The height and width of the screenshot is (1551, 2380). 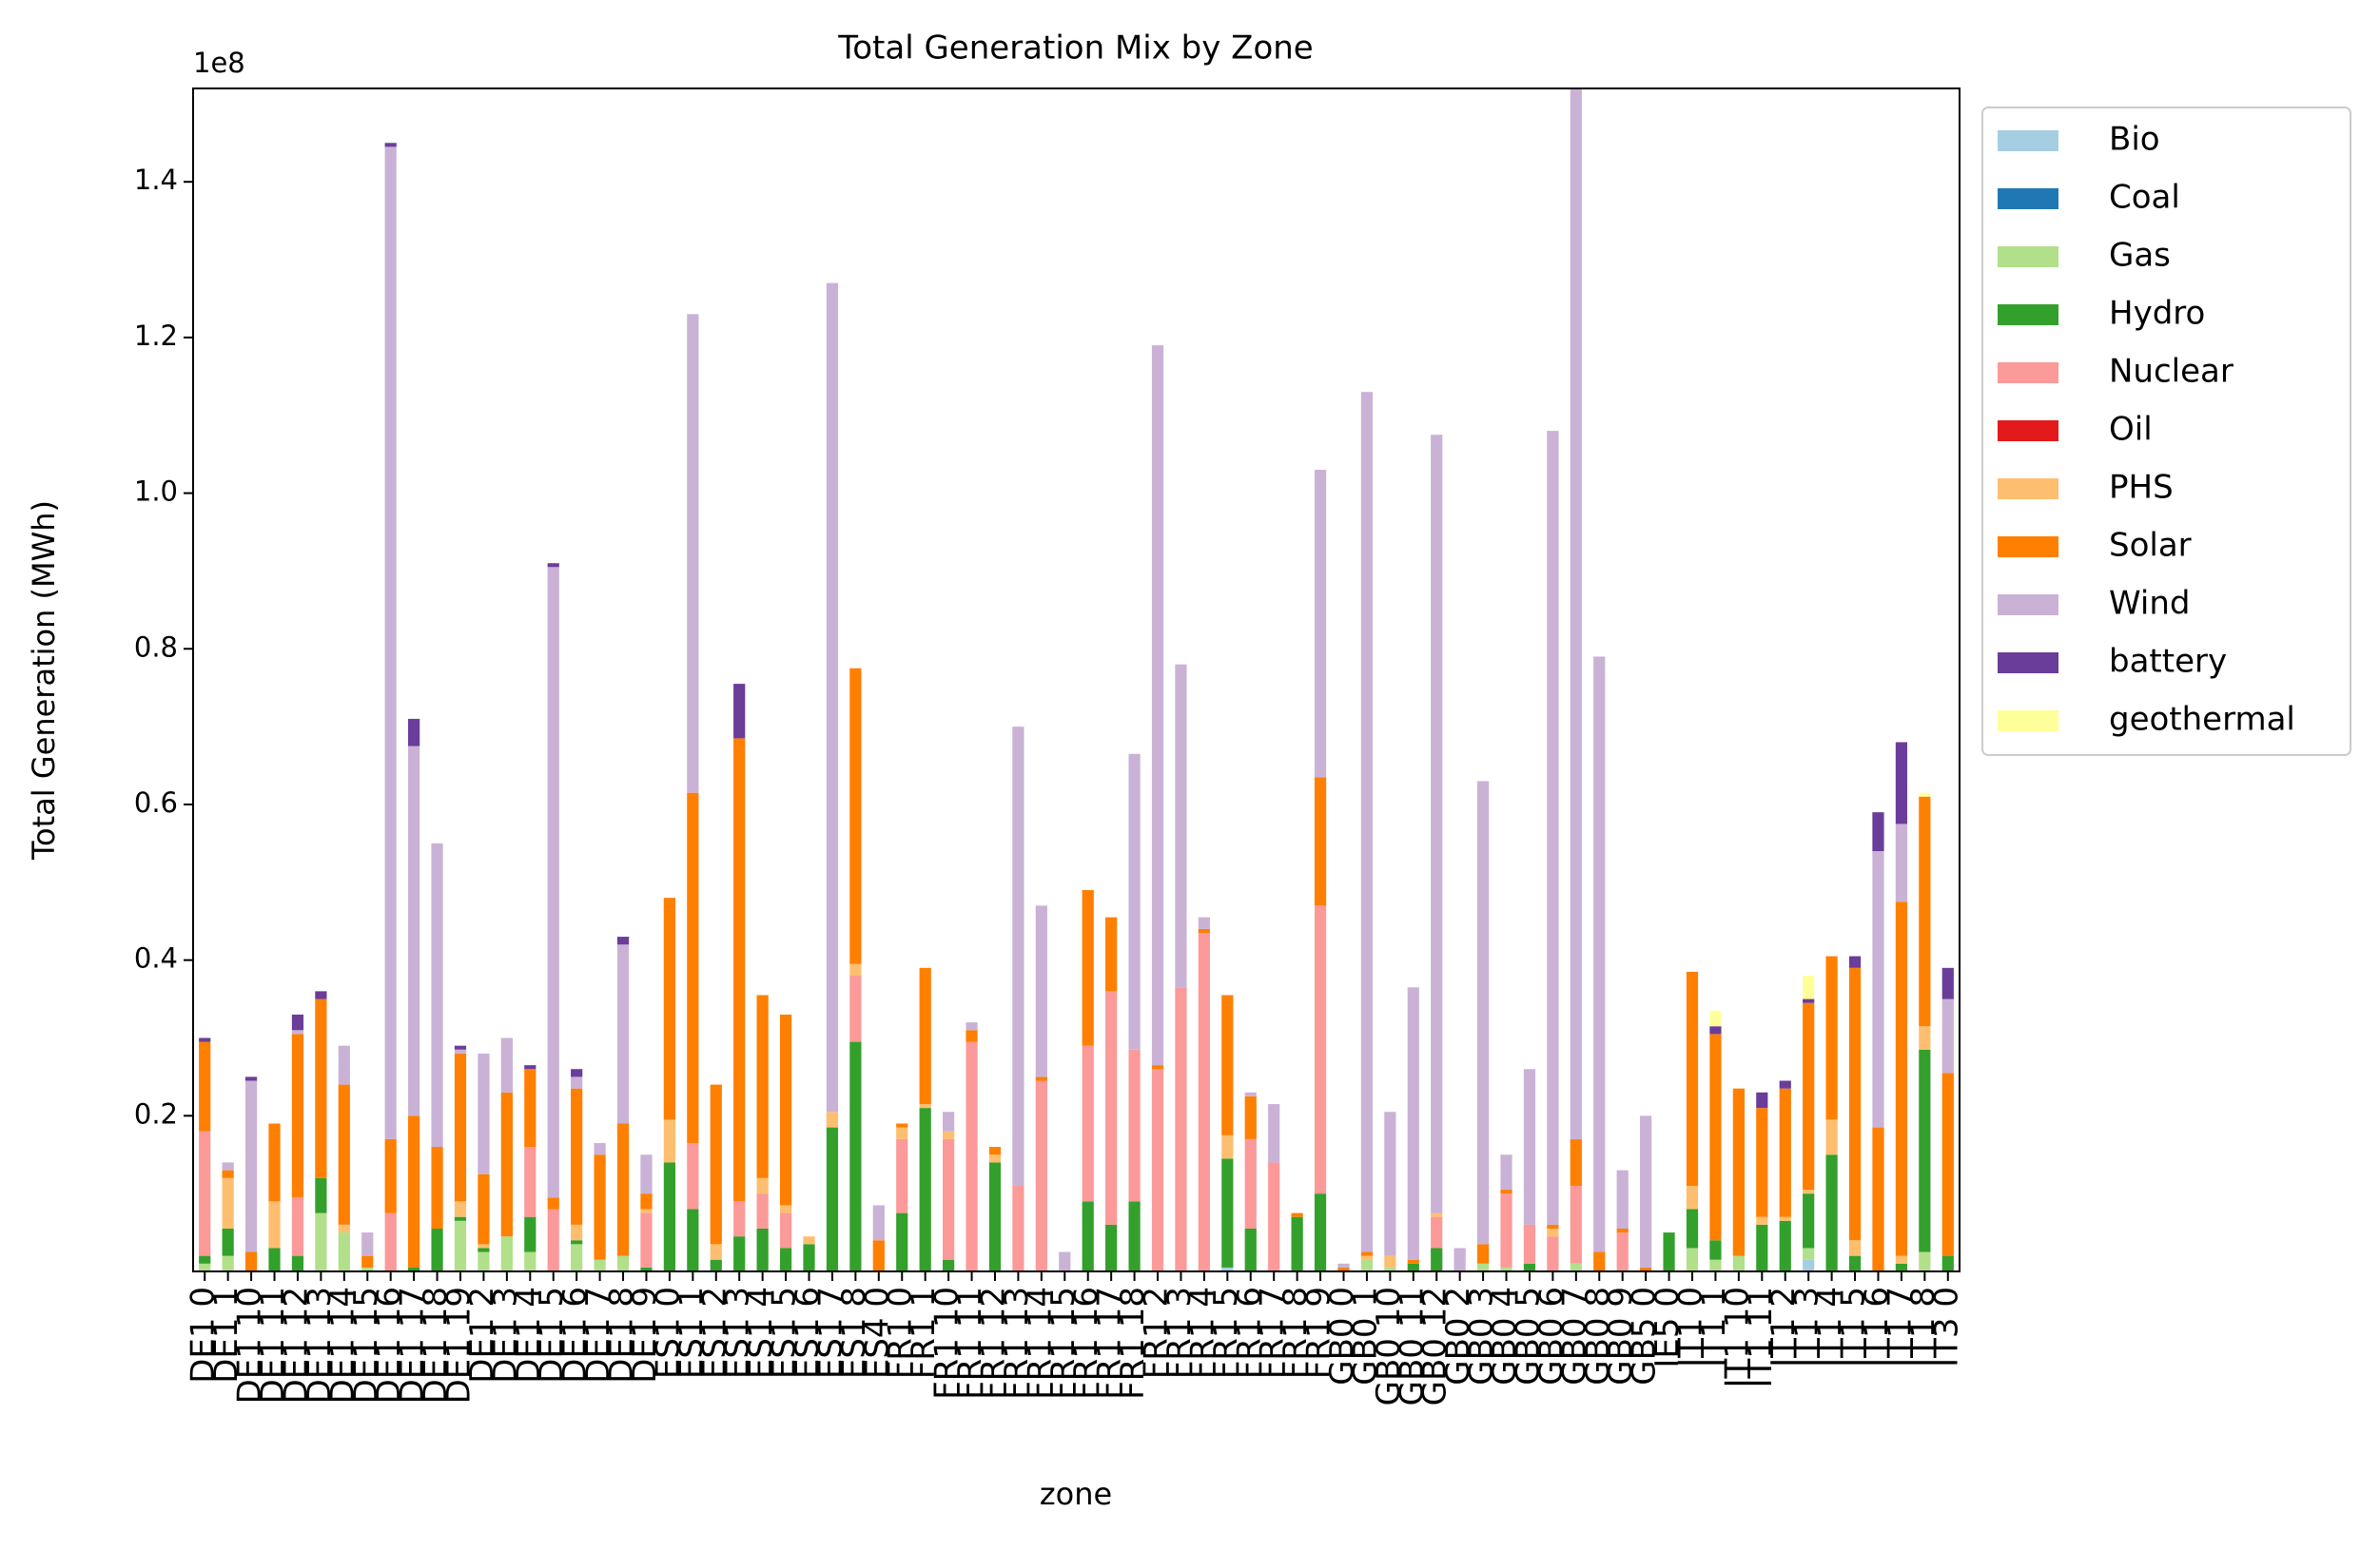 I want to click on x-tick-label: IT1 11, so click(x=1761, y=1337).